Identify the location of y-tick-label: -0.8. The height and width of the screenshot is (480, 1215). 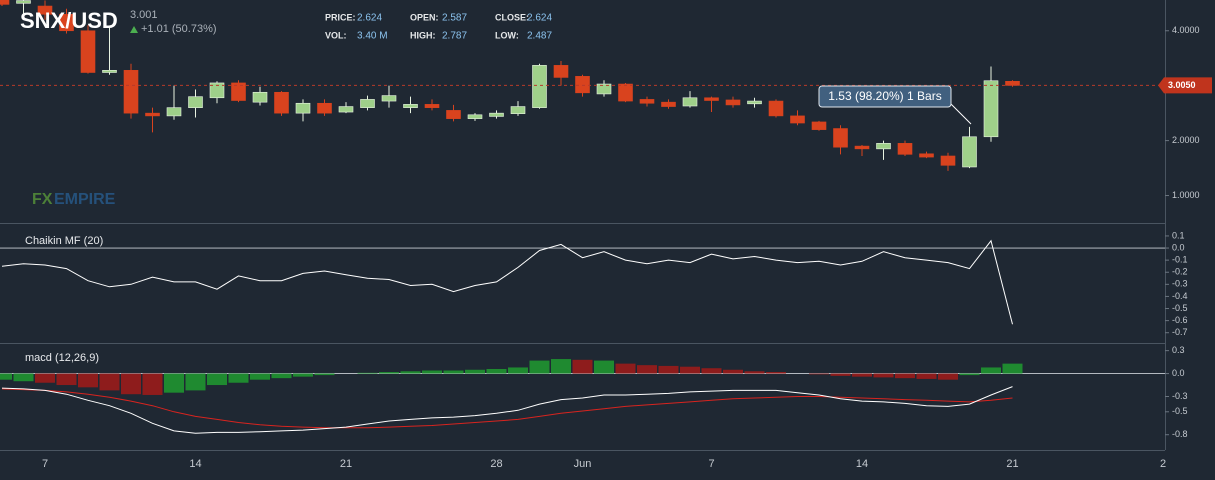
(1180, 434).